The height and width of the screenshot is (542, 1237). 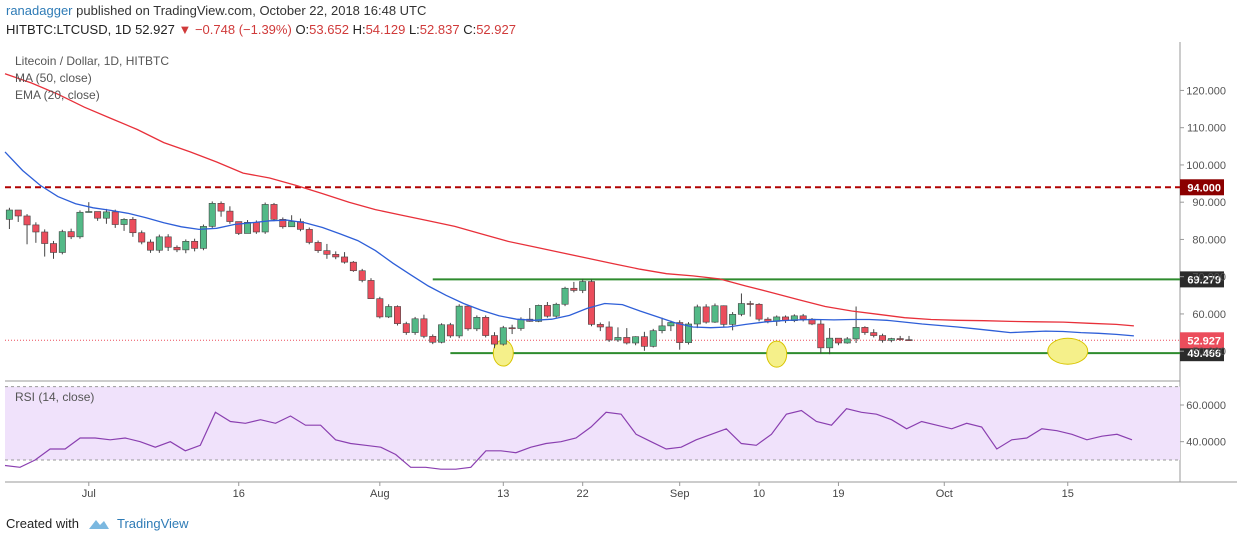 I want to click on rsi-legend: RSI (14, close), so click(x=55, y=397).